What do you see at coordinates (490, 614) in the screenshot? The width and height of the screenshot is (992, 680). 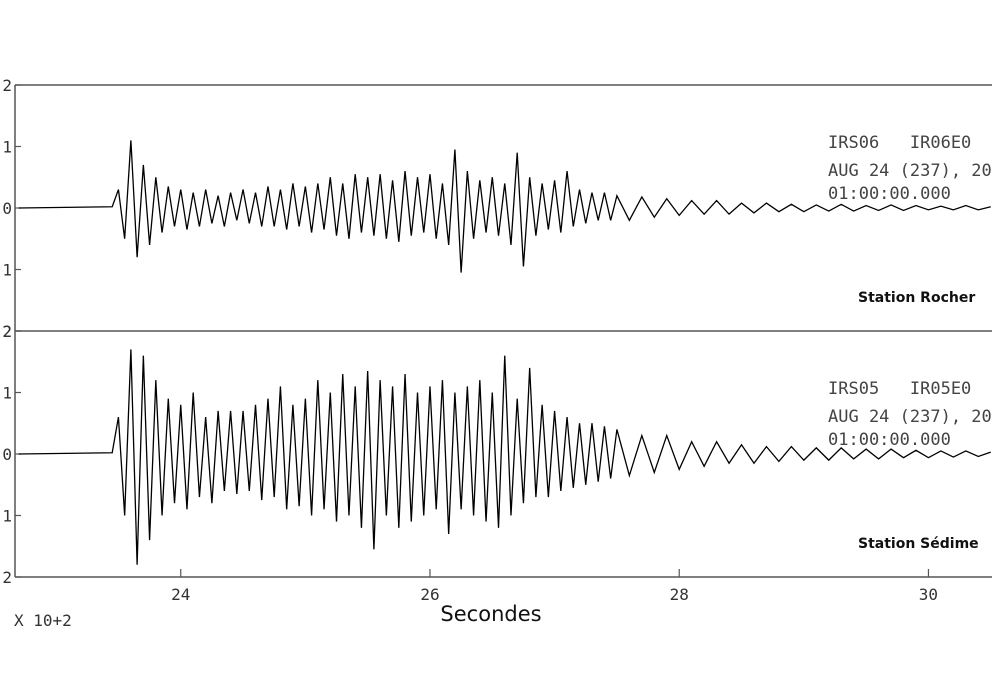 I see `x-axis-label: Secondes` at bounding box center [490, 614].